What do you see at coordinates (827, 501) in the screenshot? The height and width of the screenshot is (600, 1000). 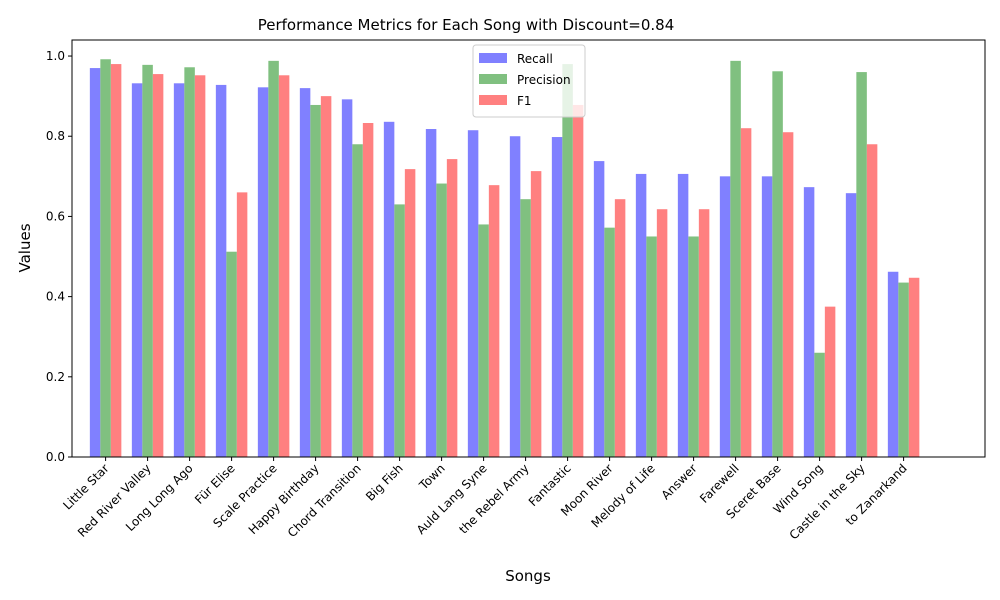 I see `x-tick-label: Castle in the Sky` at bounding box center [827, 501].